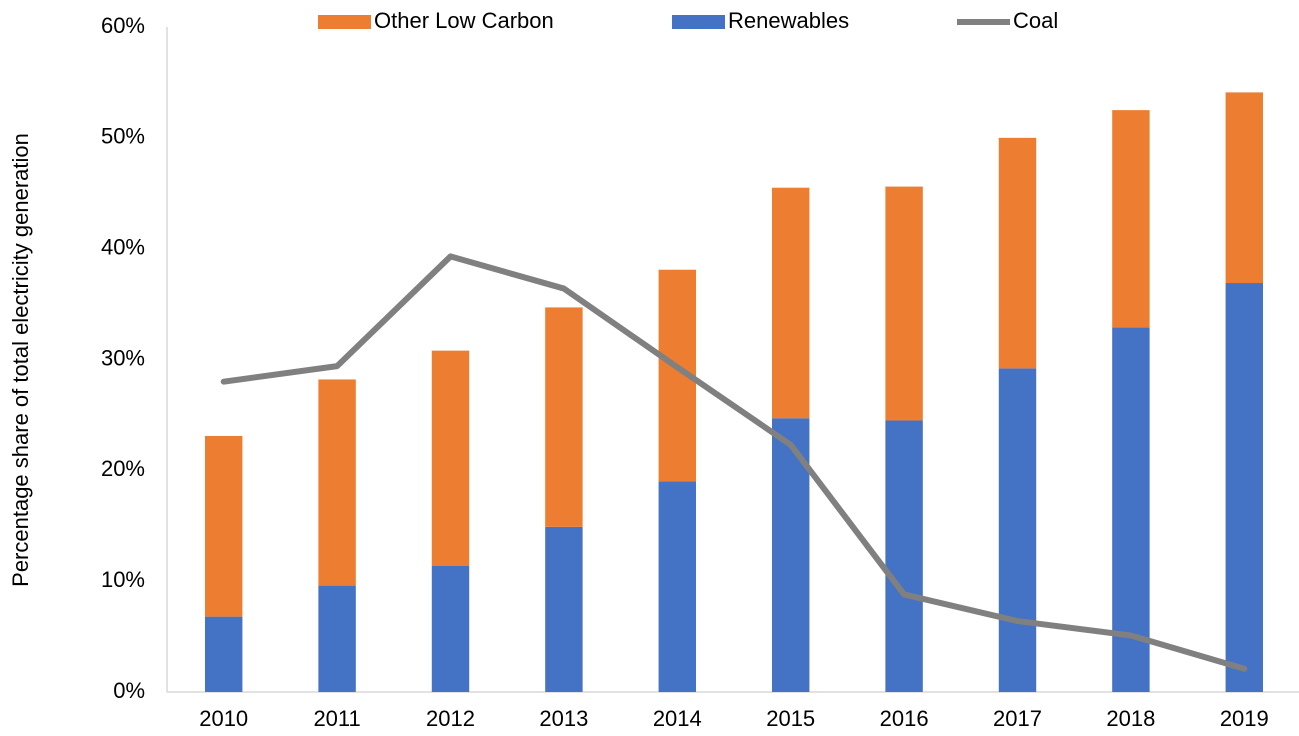 The width and height of the screenshot is (1299, 736). I want to click on x-tick-label: 2012, so click(450, 718).